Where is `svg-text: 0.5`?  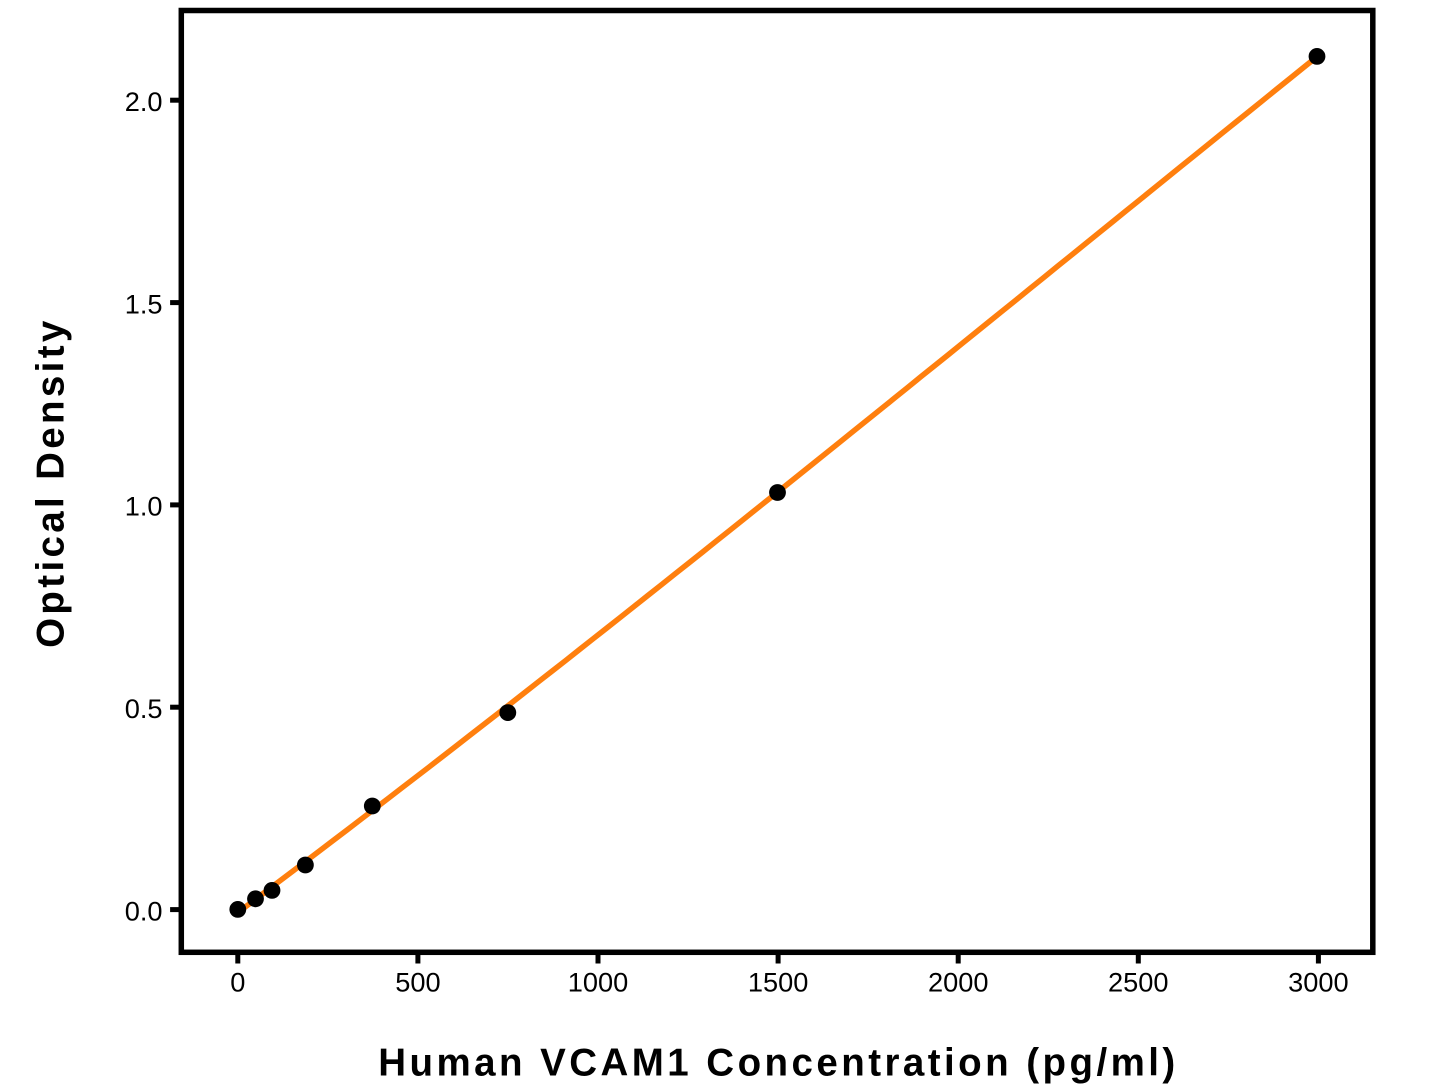 svg-text: 0.5 is located at coordinates (144, 708).